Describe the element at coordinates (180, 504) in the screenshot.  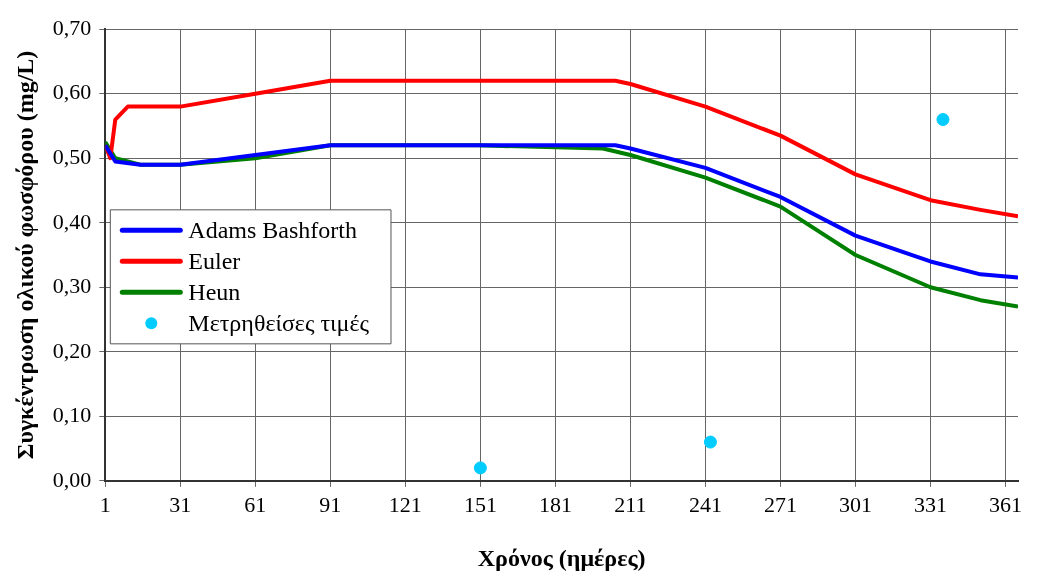
I see `x-tick-label: 31` at that location.